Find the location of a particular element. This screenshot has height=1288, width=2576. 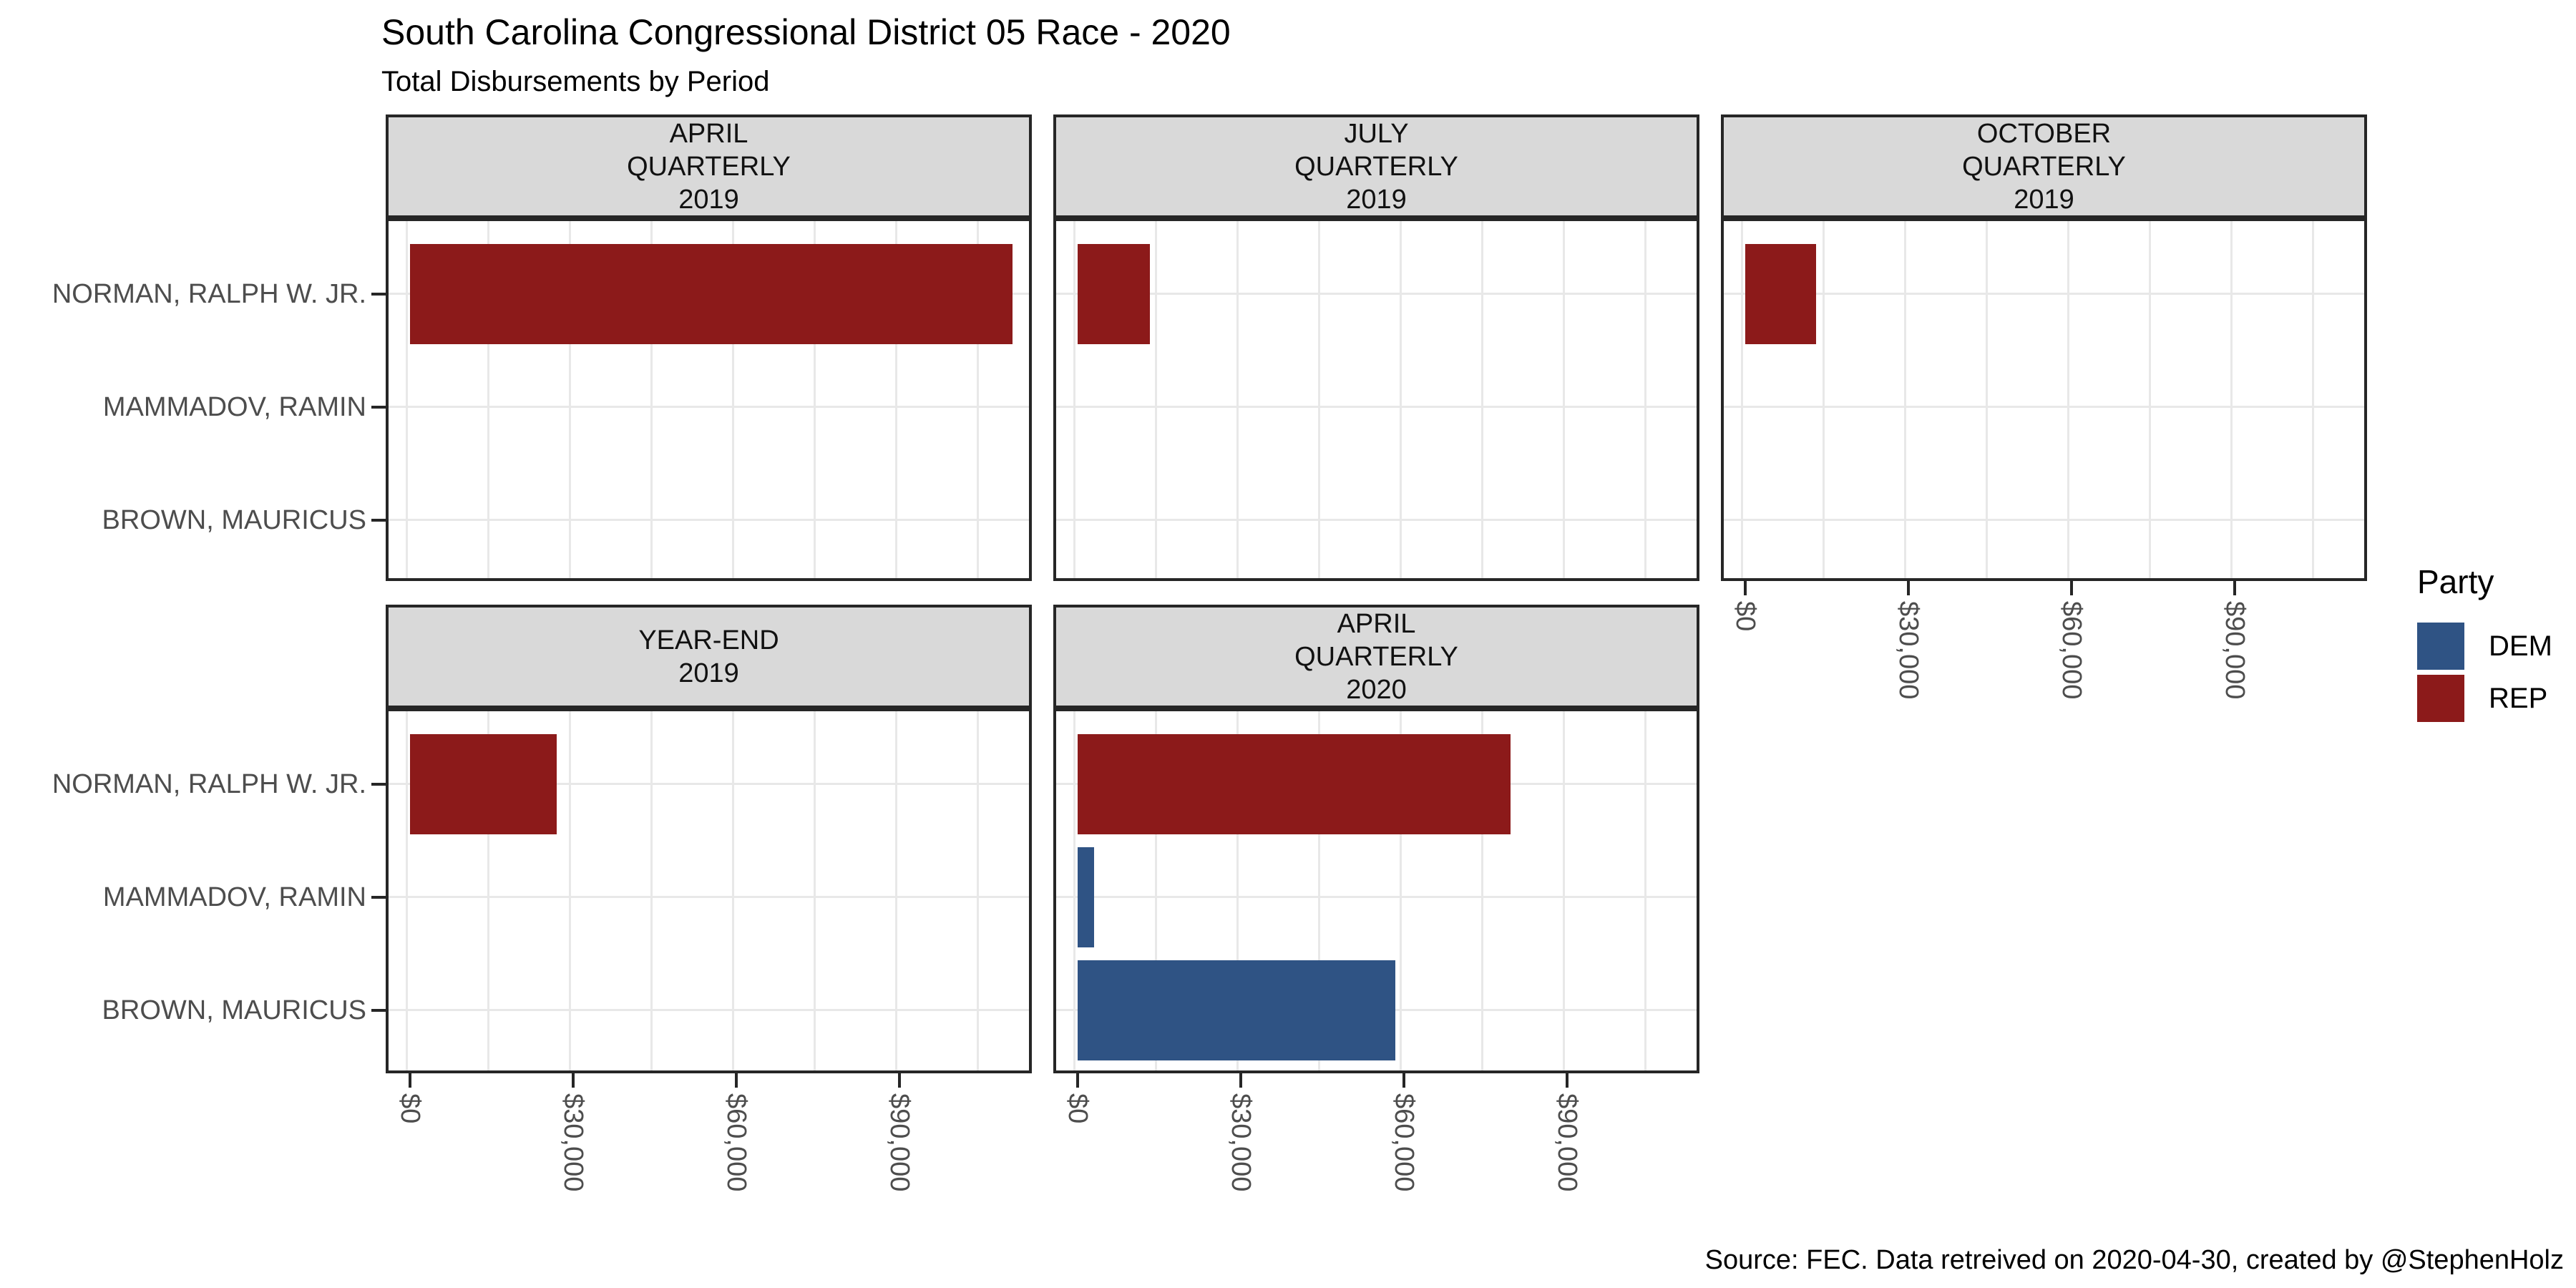

legend-swatch-dem-icon is located at coordinates (2440, 646).